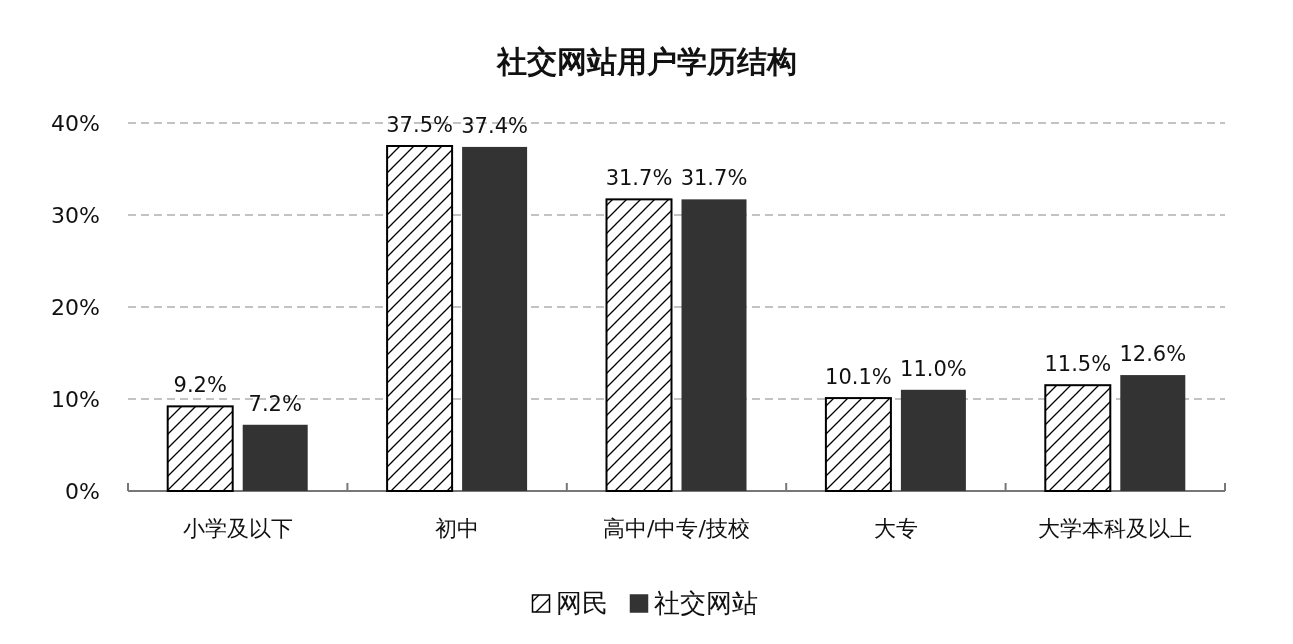 This screenshot has width=1293, height=644. Describe the element at coordinates (237, 528) in the screenshot. I see `x-tick-label: 小学及以下` at that location.